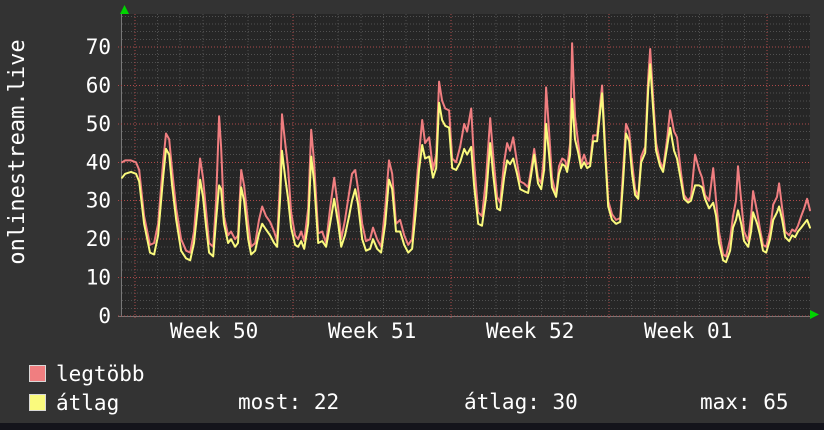 This screenshot has height=430, width=824. I want to click on y-axis-tick-label: 10, so click(98, 278).